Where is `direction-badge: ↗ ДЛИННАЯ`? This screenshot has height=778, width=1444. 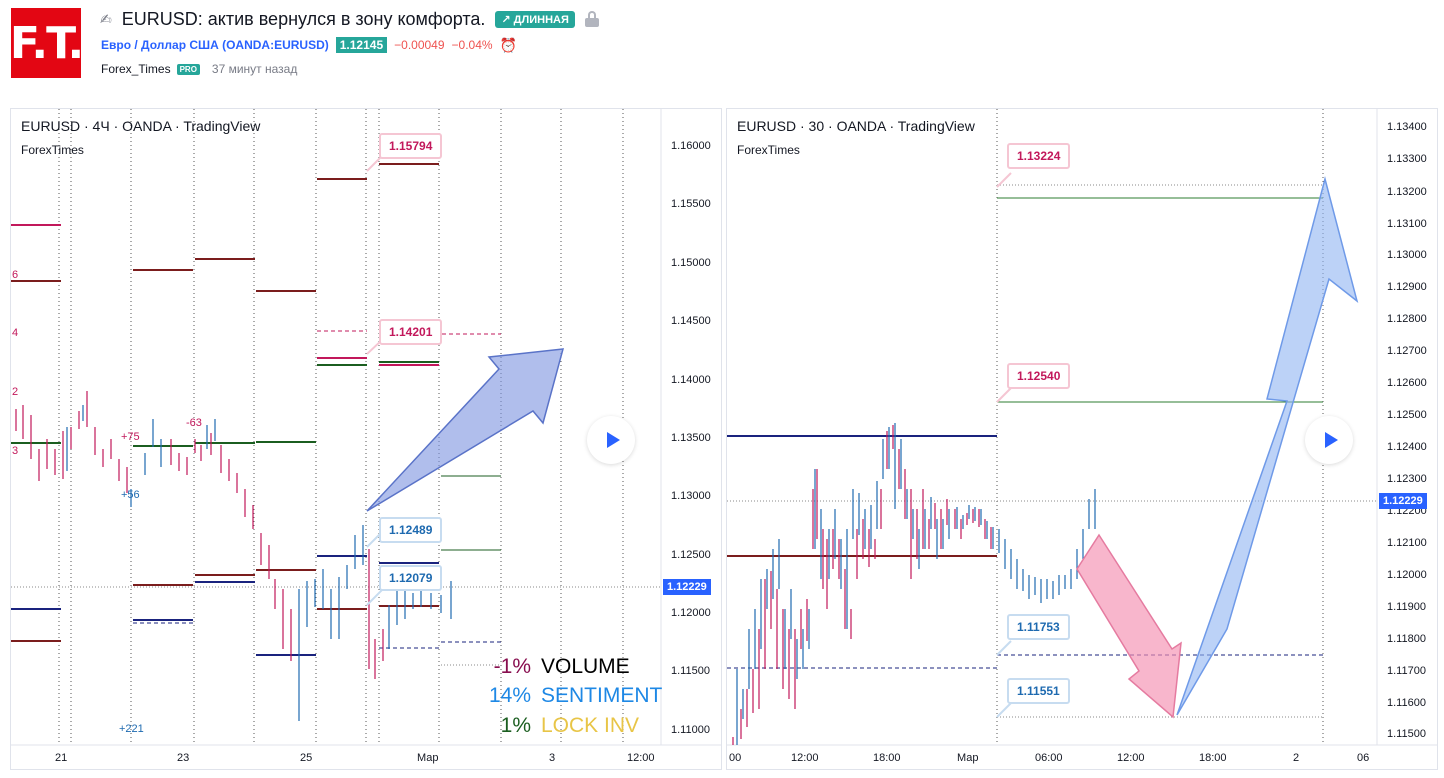
direction-badge: ↗ ДЛИННАЯ is located at coordinates (535, 19).